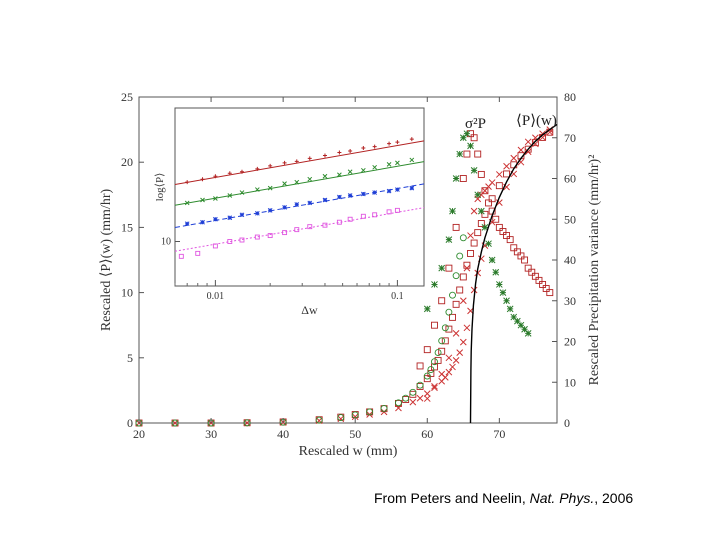  I want to click on y-left-axis-label: Rescaled ⟨P⟩(w) (mm/hr), so click(106, 260).